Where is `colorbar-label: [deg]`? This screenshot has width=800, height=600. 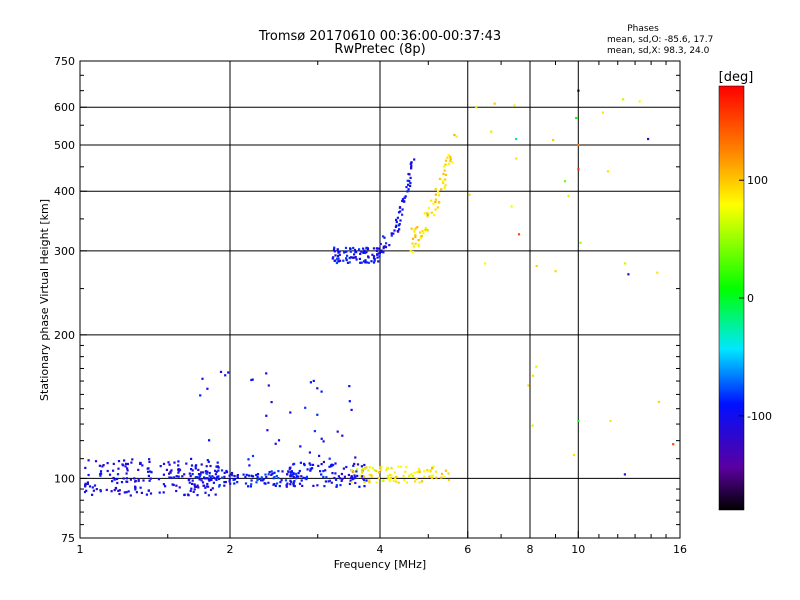
colorbar-label: [deg] is located at coordinates (736, 77).